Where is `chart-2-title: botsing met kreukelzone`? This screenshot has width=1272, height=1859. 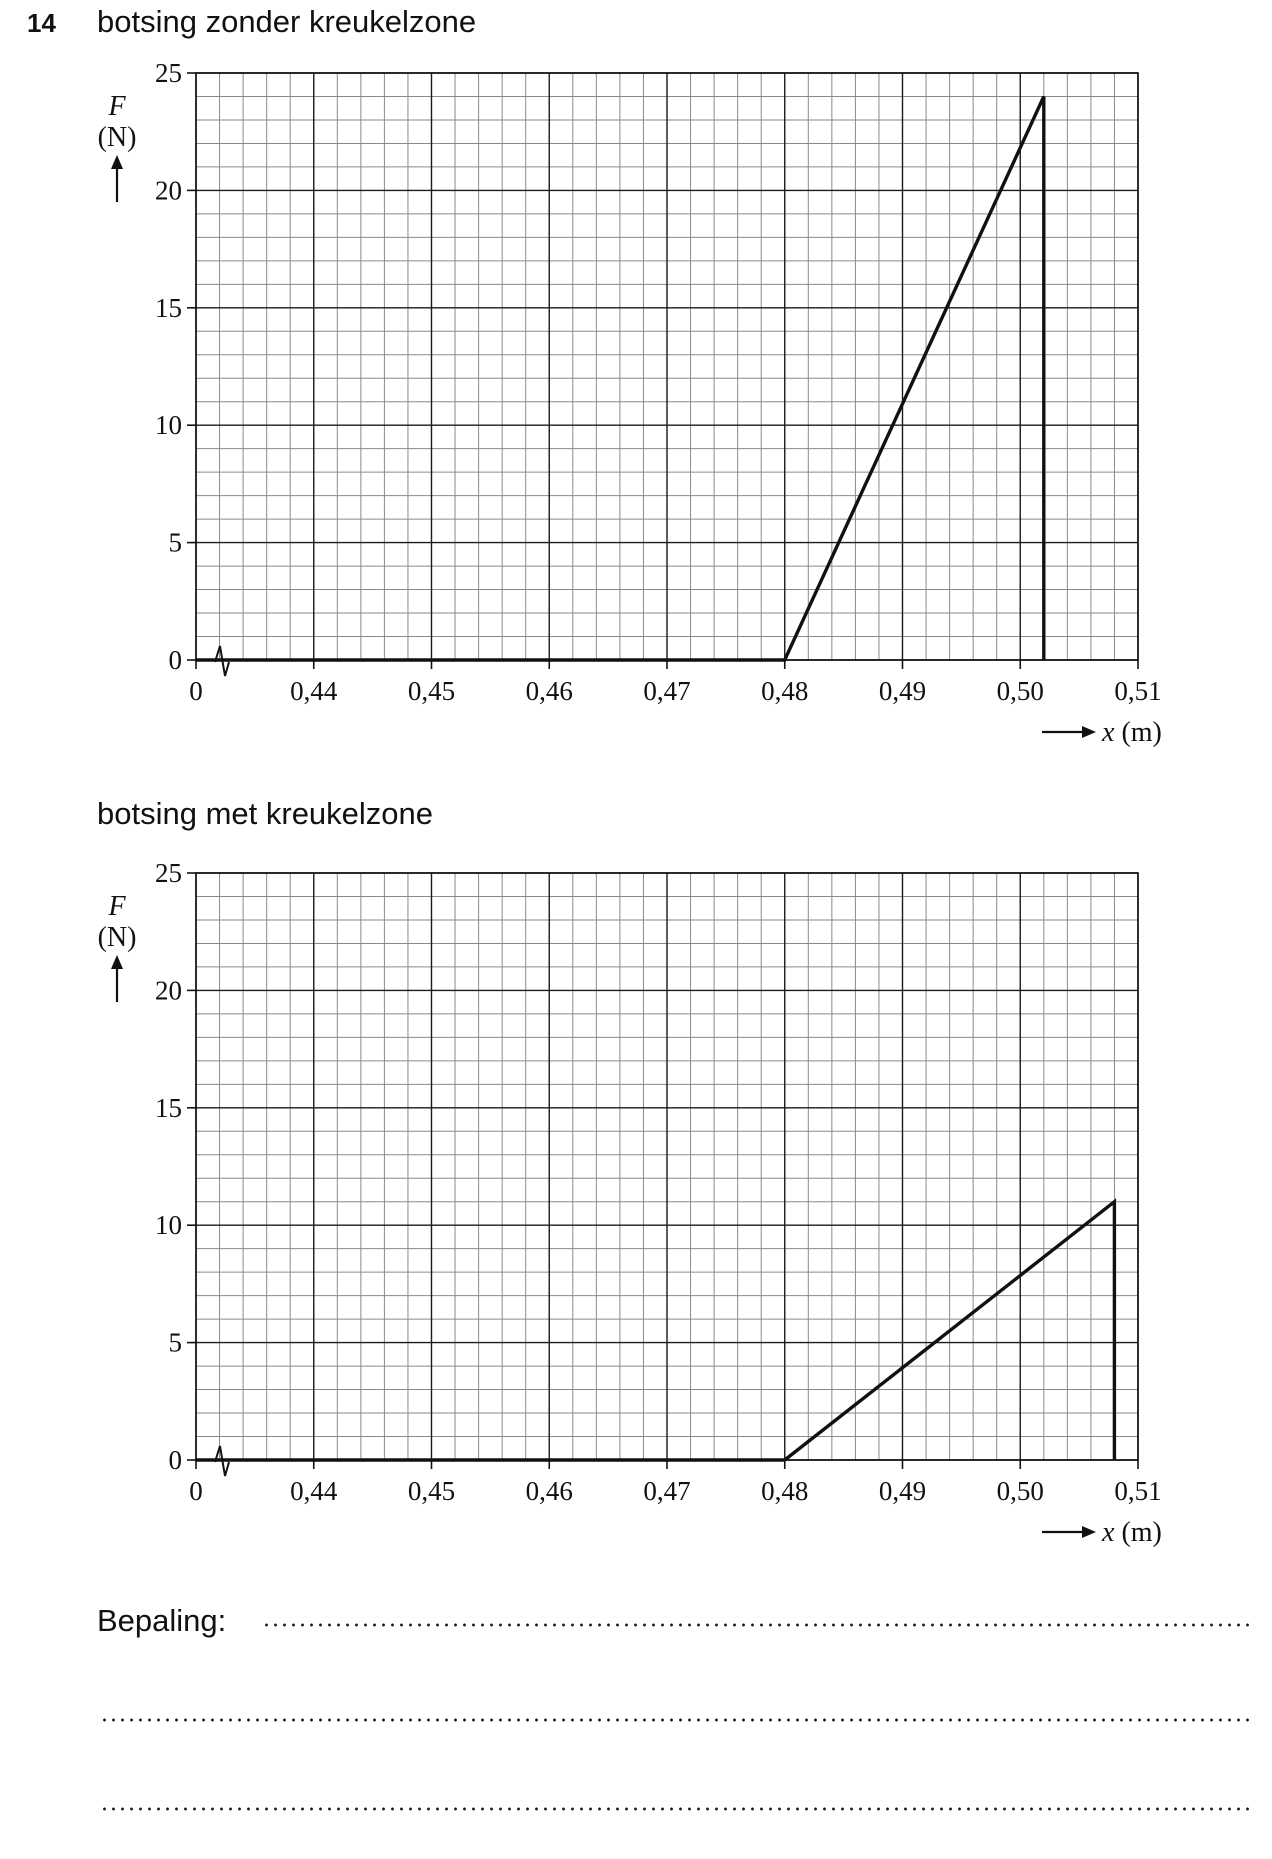
chart-2-title: botsing met kreukelzone is located at coordinates (265, 813).